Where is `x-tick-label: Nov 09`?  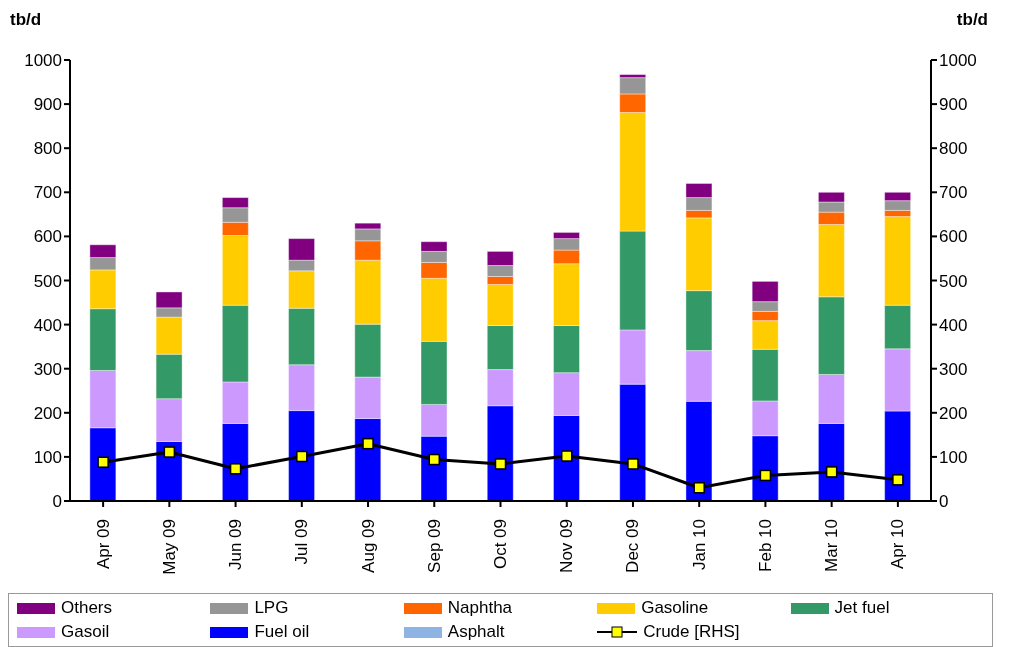
x-tick-label: Nov 09 is located at coordinates (567, 546).